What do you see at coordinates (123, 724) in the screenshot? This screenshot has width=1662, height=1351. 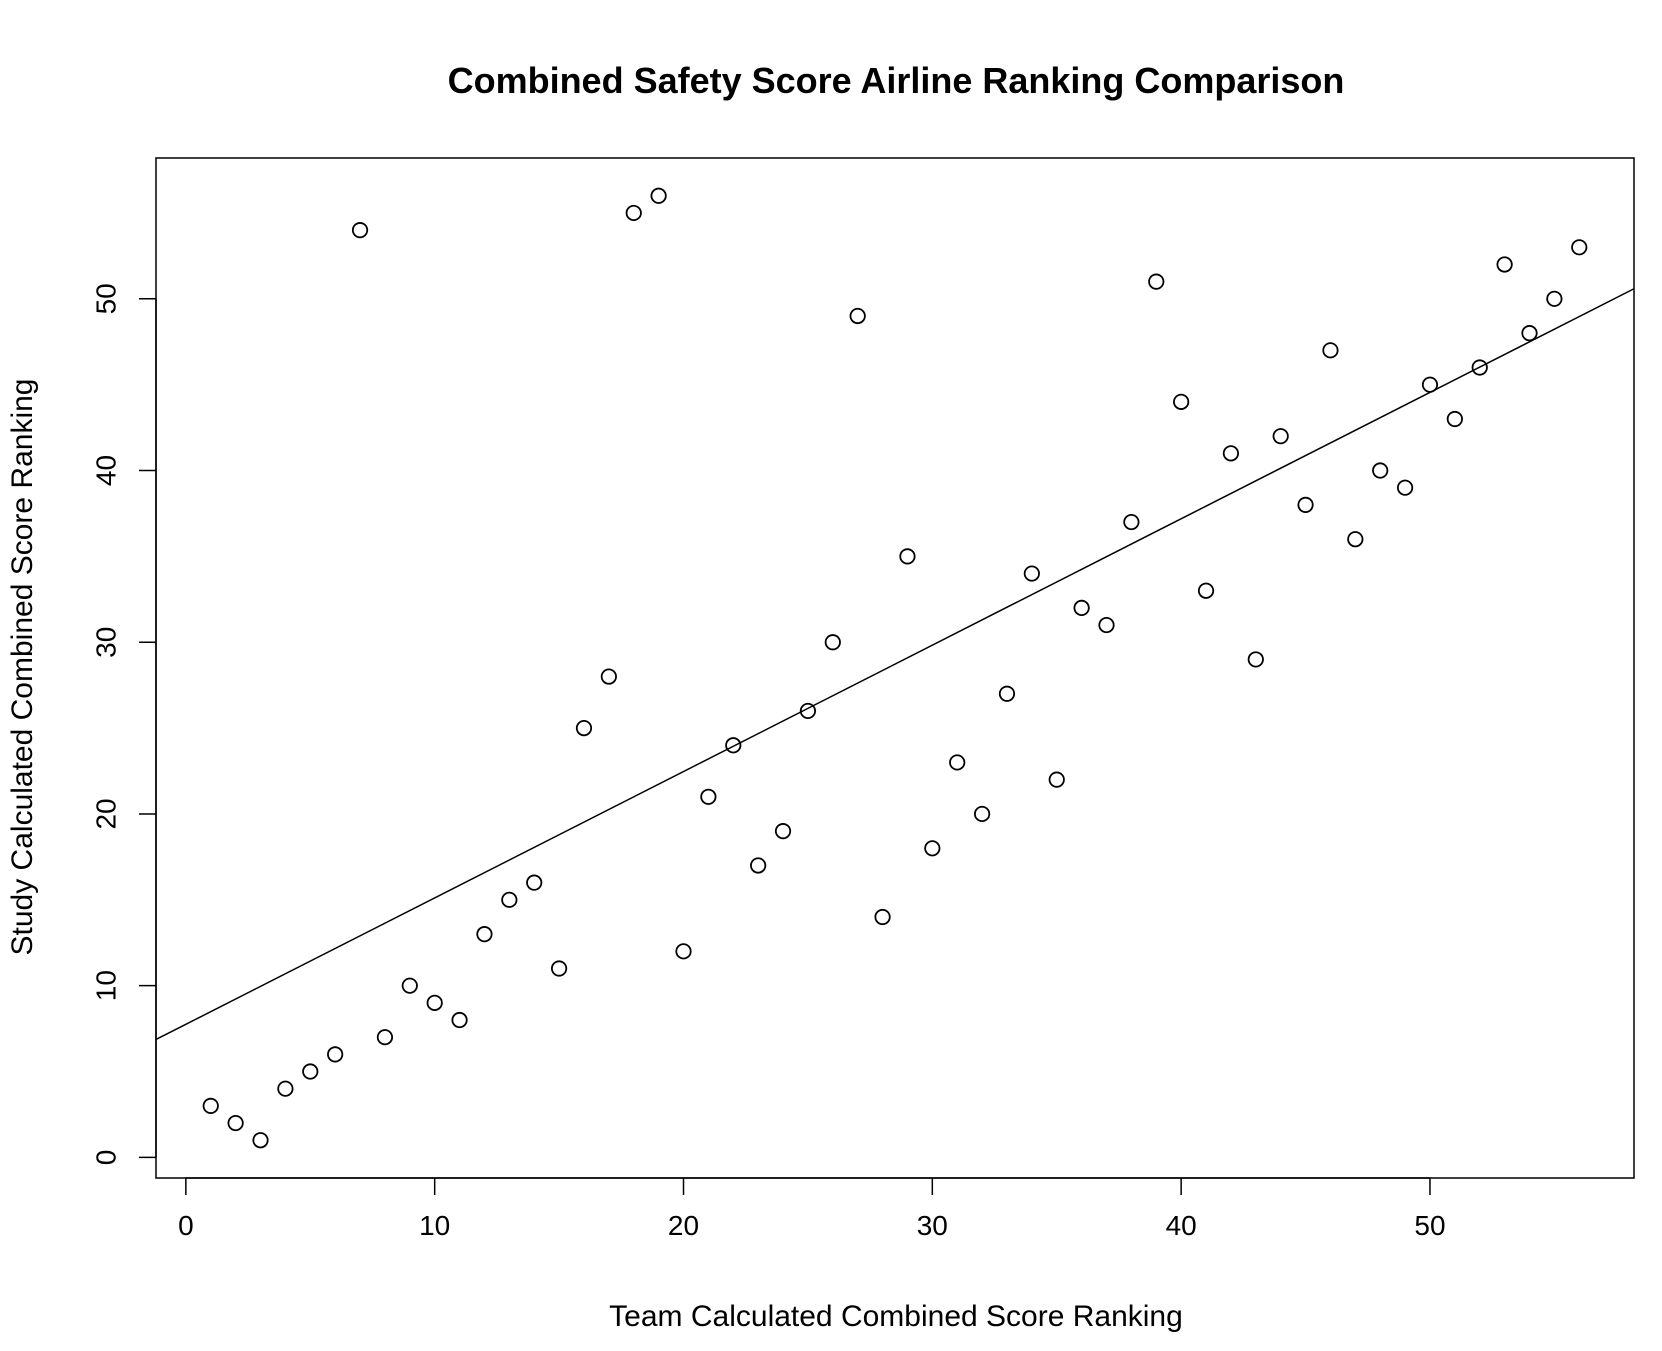 I see `y-axis: 0 10 20 30 40 50` at bounding box center [123, 724].